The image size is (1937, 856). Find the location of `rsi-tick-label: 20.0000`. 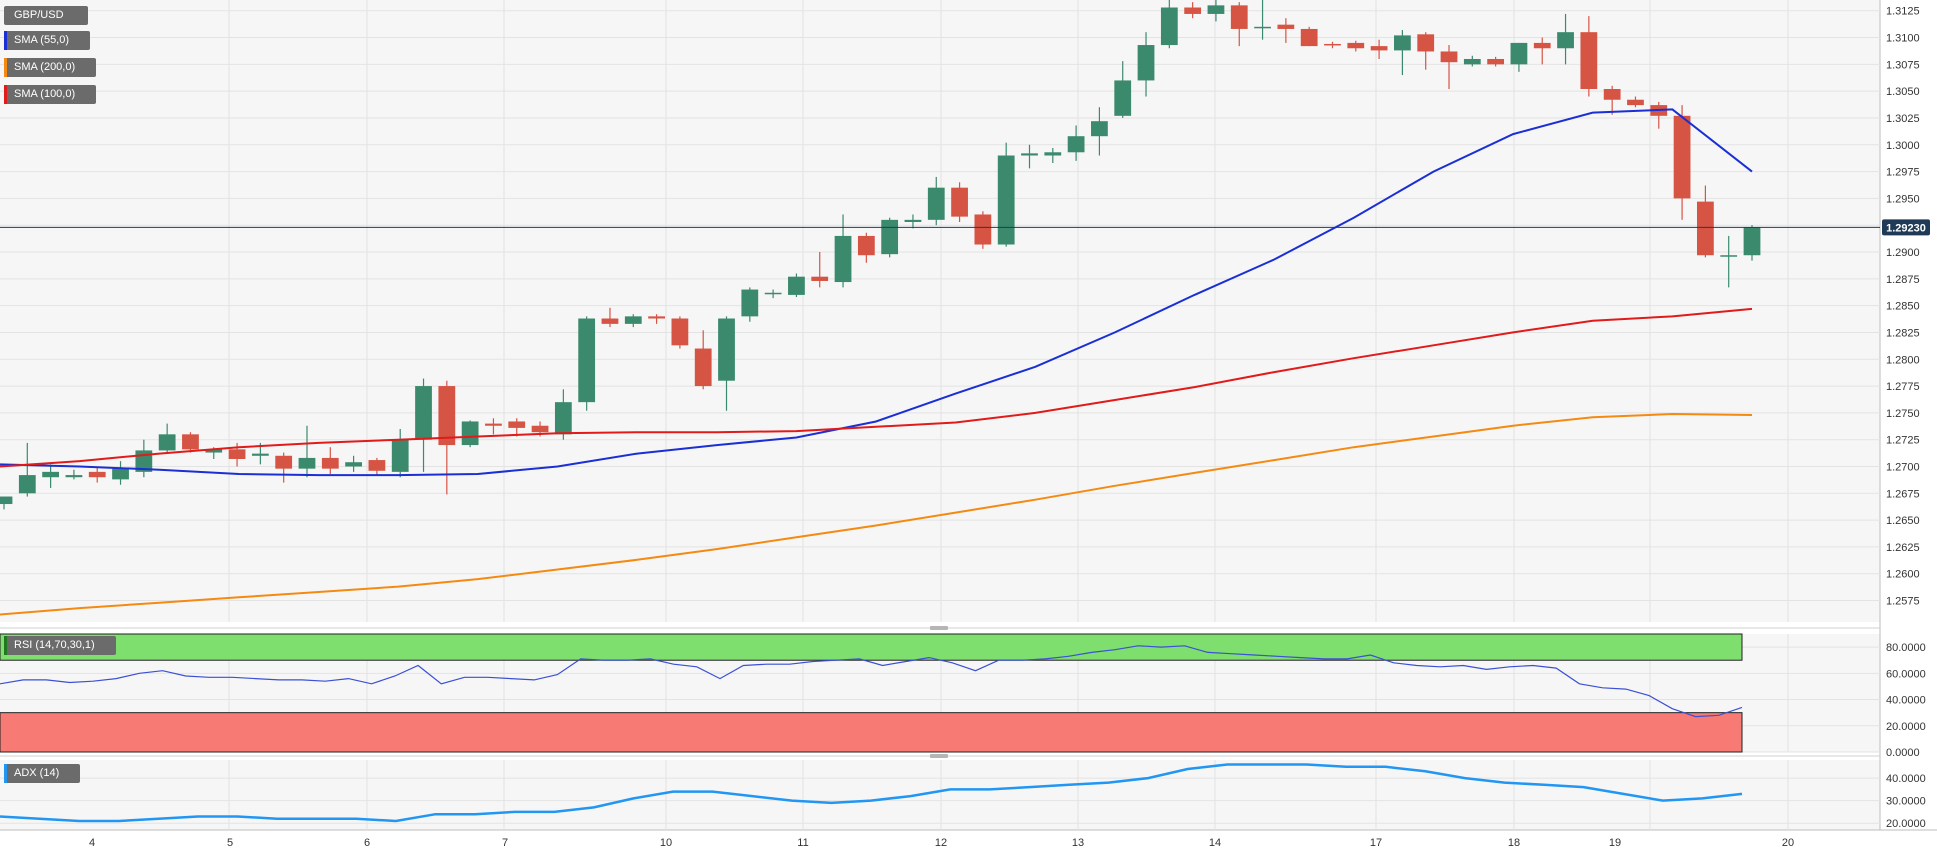

rsi-tick-label: 20.0000 is located at coordinates (1906, 727).